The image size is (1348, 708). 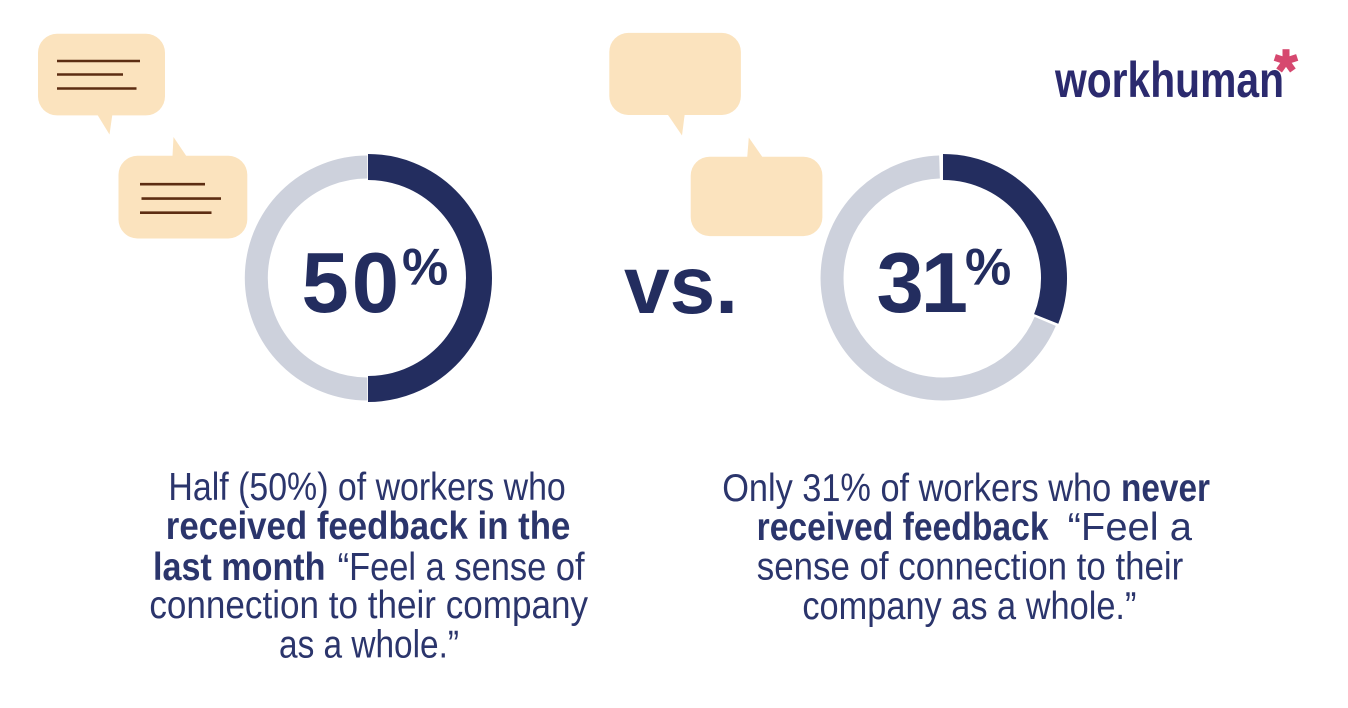 I want to click on svg-text: Half (50%) of workers who, so click(x=366, y=487).